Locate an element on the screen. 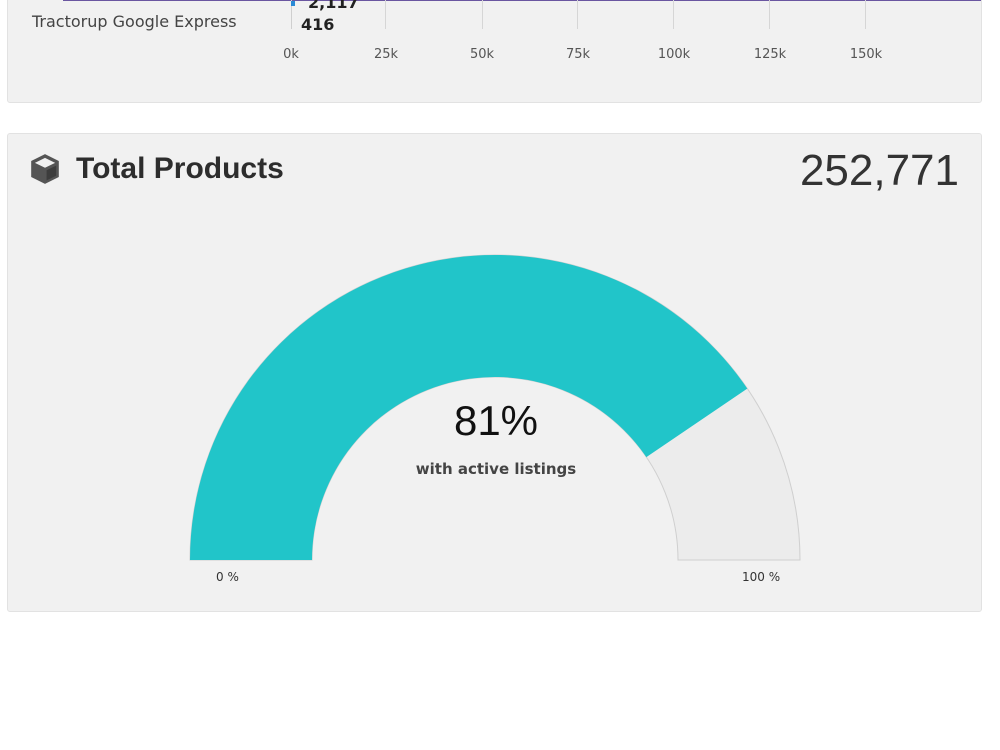  gauge-percent: 81% is located at coordinates (496, 420).